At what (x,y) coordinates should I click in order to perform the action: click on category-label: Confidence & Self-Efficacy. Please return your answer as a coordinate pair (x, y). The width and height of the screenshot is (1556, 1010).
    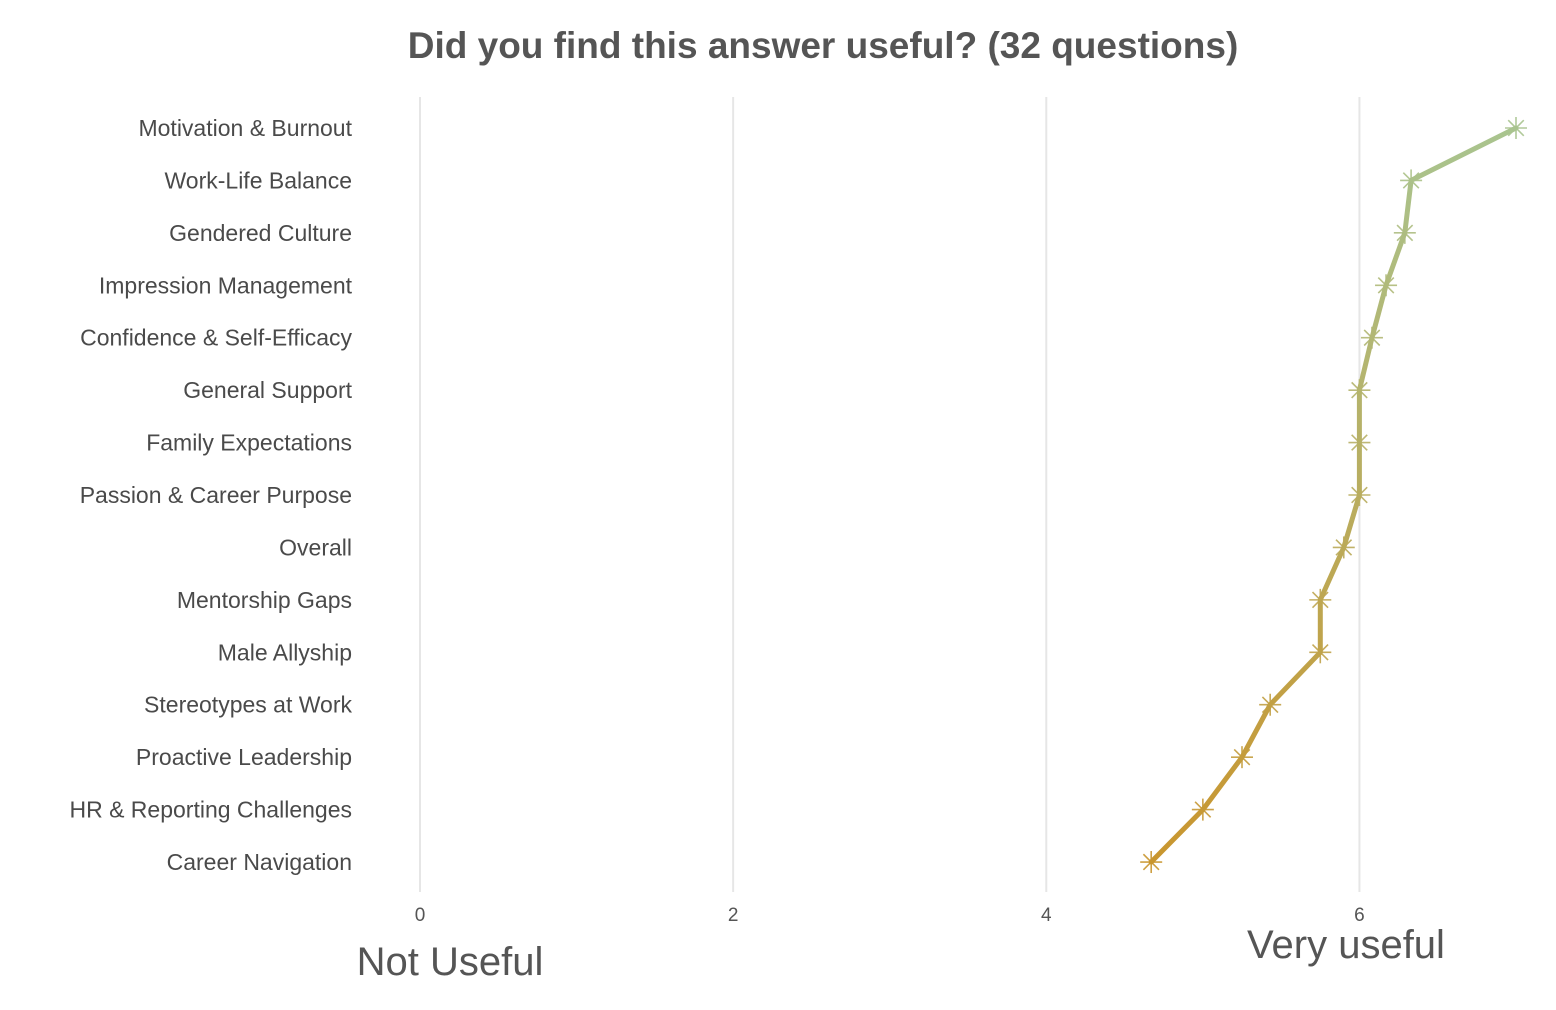
    Looking at the image, I should click on (216, 338).